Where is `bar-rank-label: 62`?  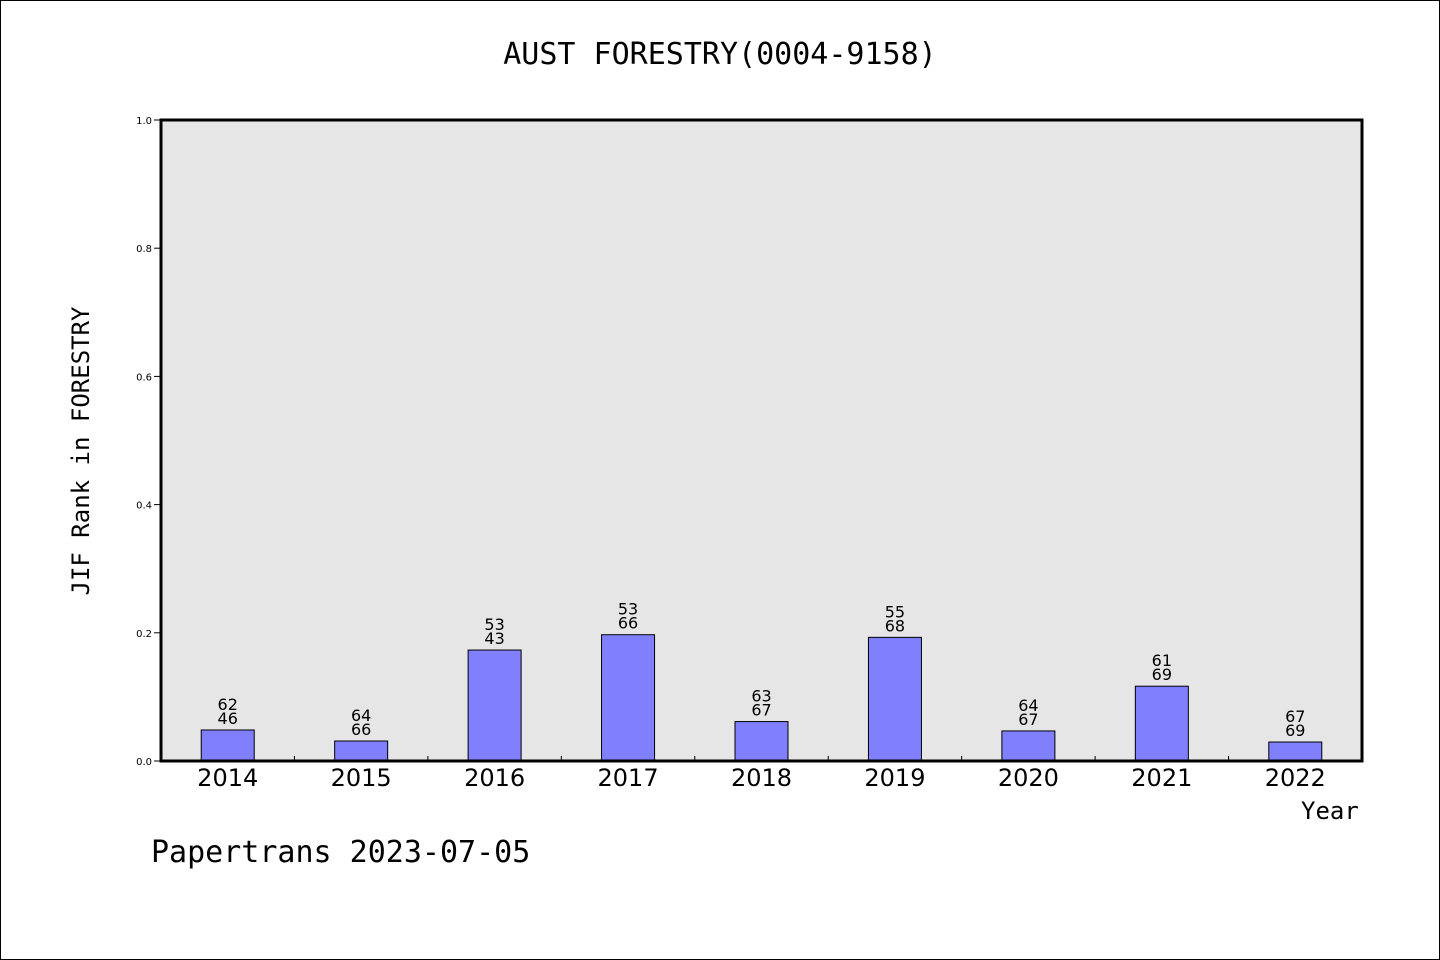
bar-rank-label: 62 is located at coordinates (228, 704).